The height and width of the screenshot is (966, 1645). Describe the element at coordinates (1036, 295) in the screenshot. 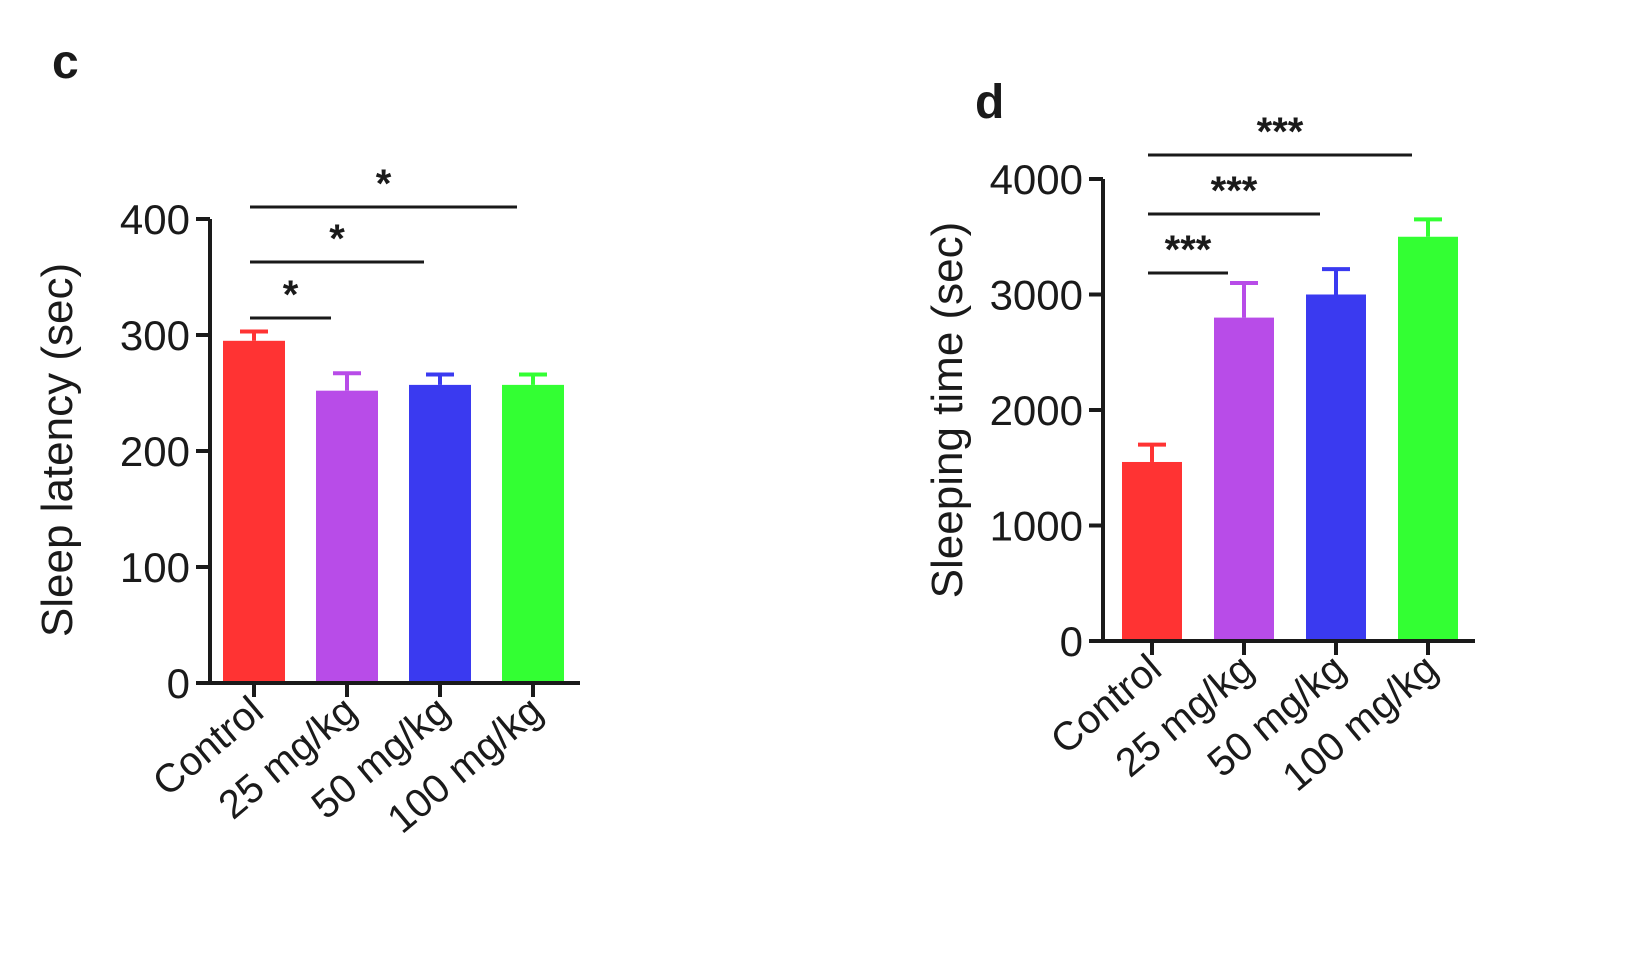

I see `panel-d-ytick-label-3000: 3000` at that location.